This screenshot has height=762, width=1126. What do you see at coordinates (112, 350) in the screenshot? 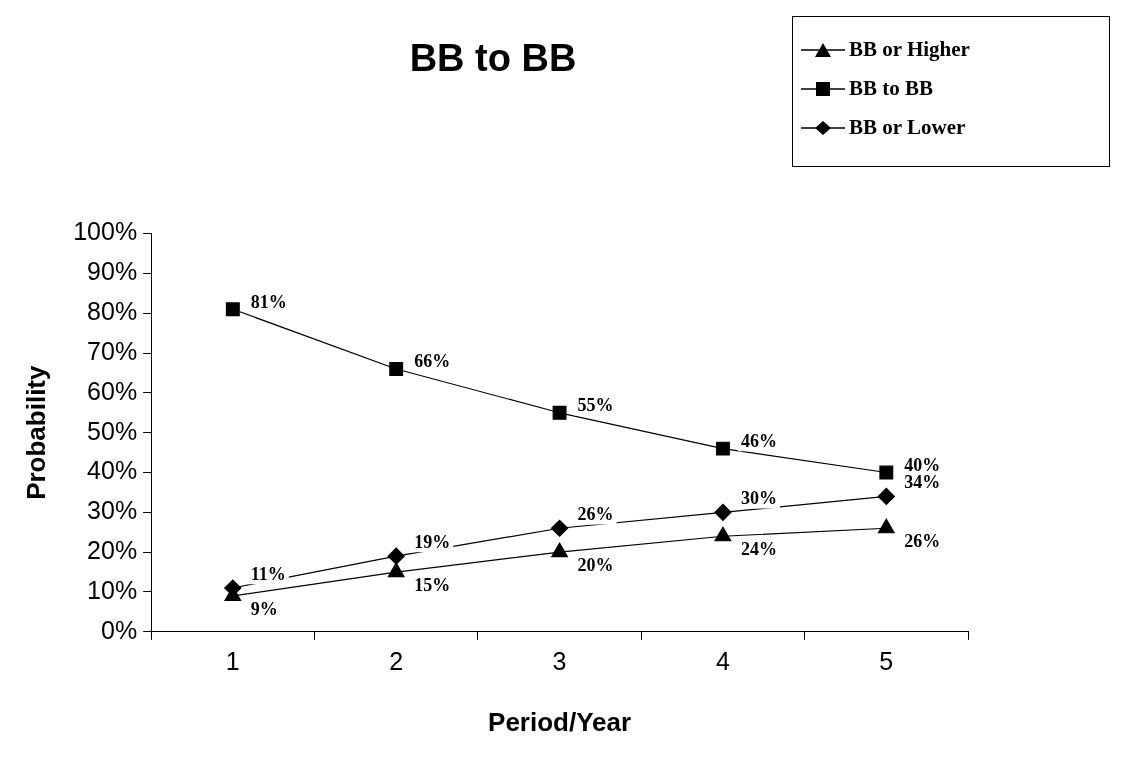
I see `y-tick-label: 70%` at bounding box center [112, 350].